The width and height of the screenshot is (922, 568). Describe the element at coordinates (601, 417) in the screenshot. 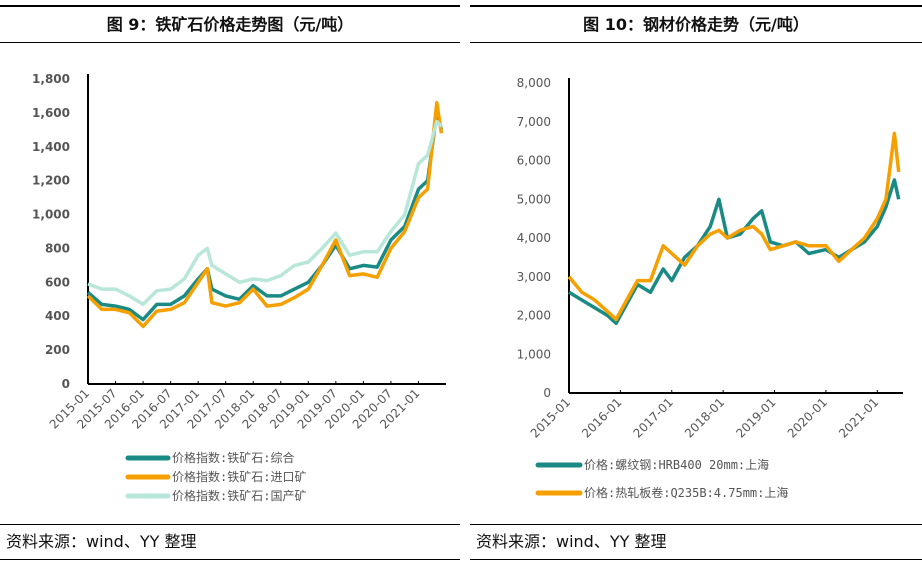

I see `x-tick-label: 2016-01` at that location.